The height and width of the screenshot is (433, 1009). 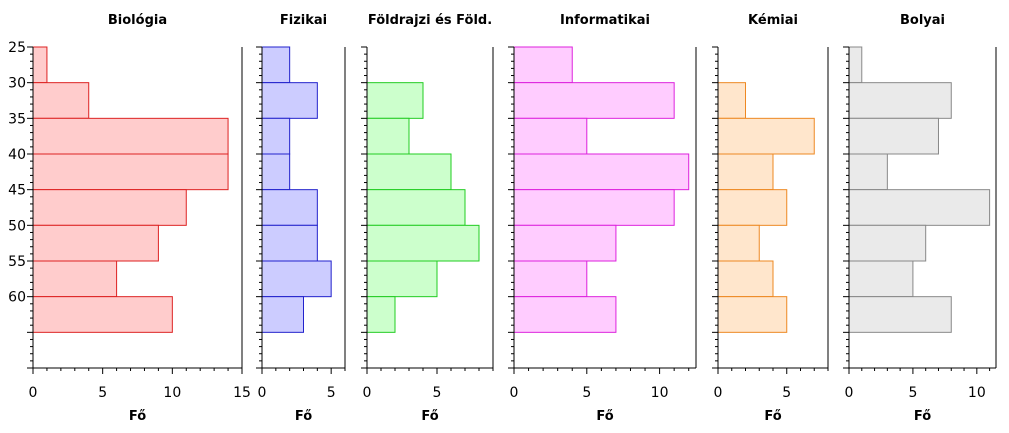 What do you see at coordinates (137, 20) in the screenshot?
I see `panel-title: Biológia` at bounding box center [137, 20].